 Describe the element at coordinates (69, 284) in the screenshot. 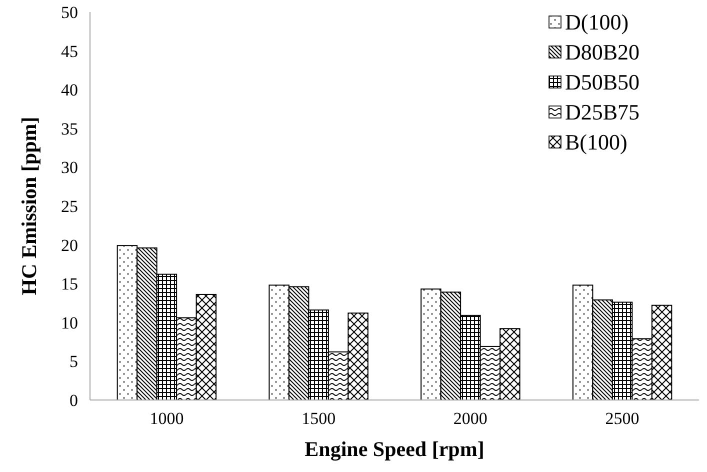

I see `y-tick-label: 15` at that location.